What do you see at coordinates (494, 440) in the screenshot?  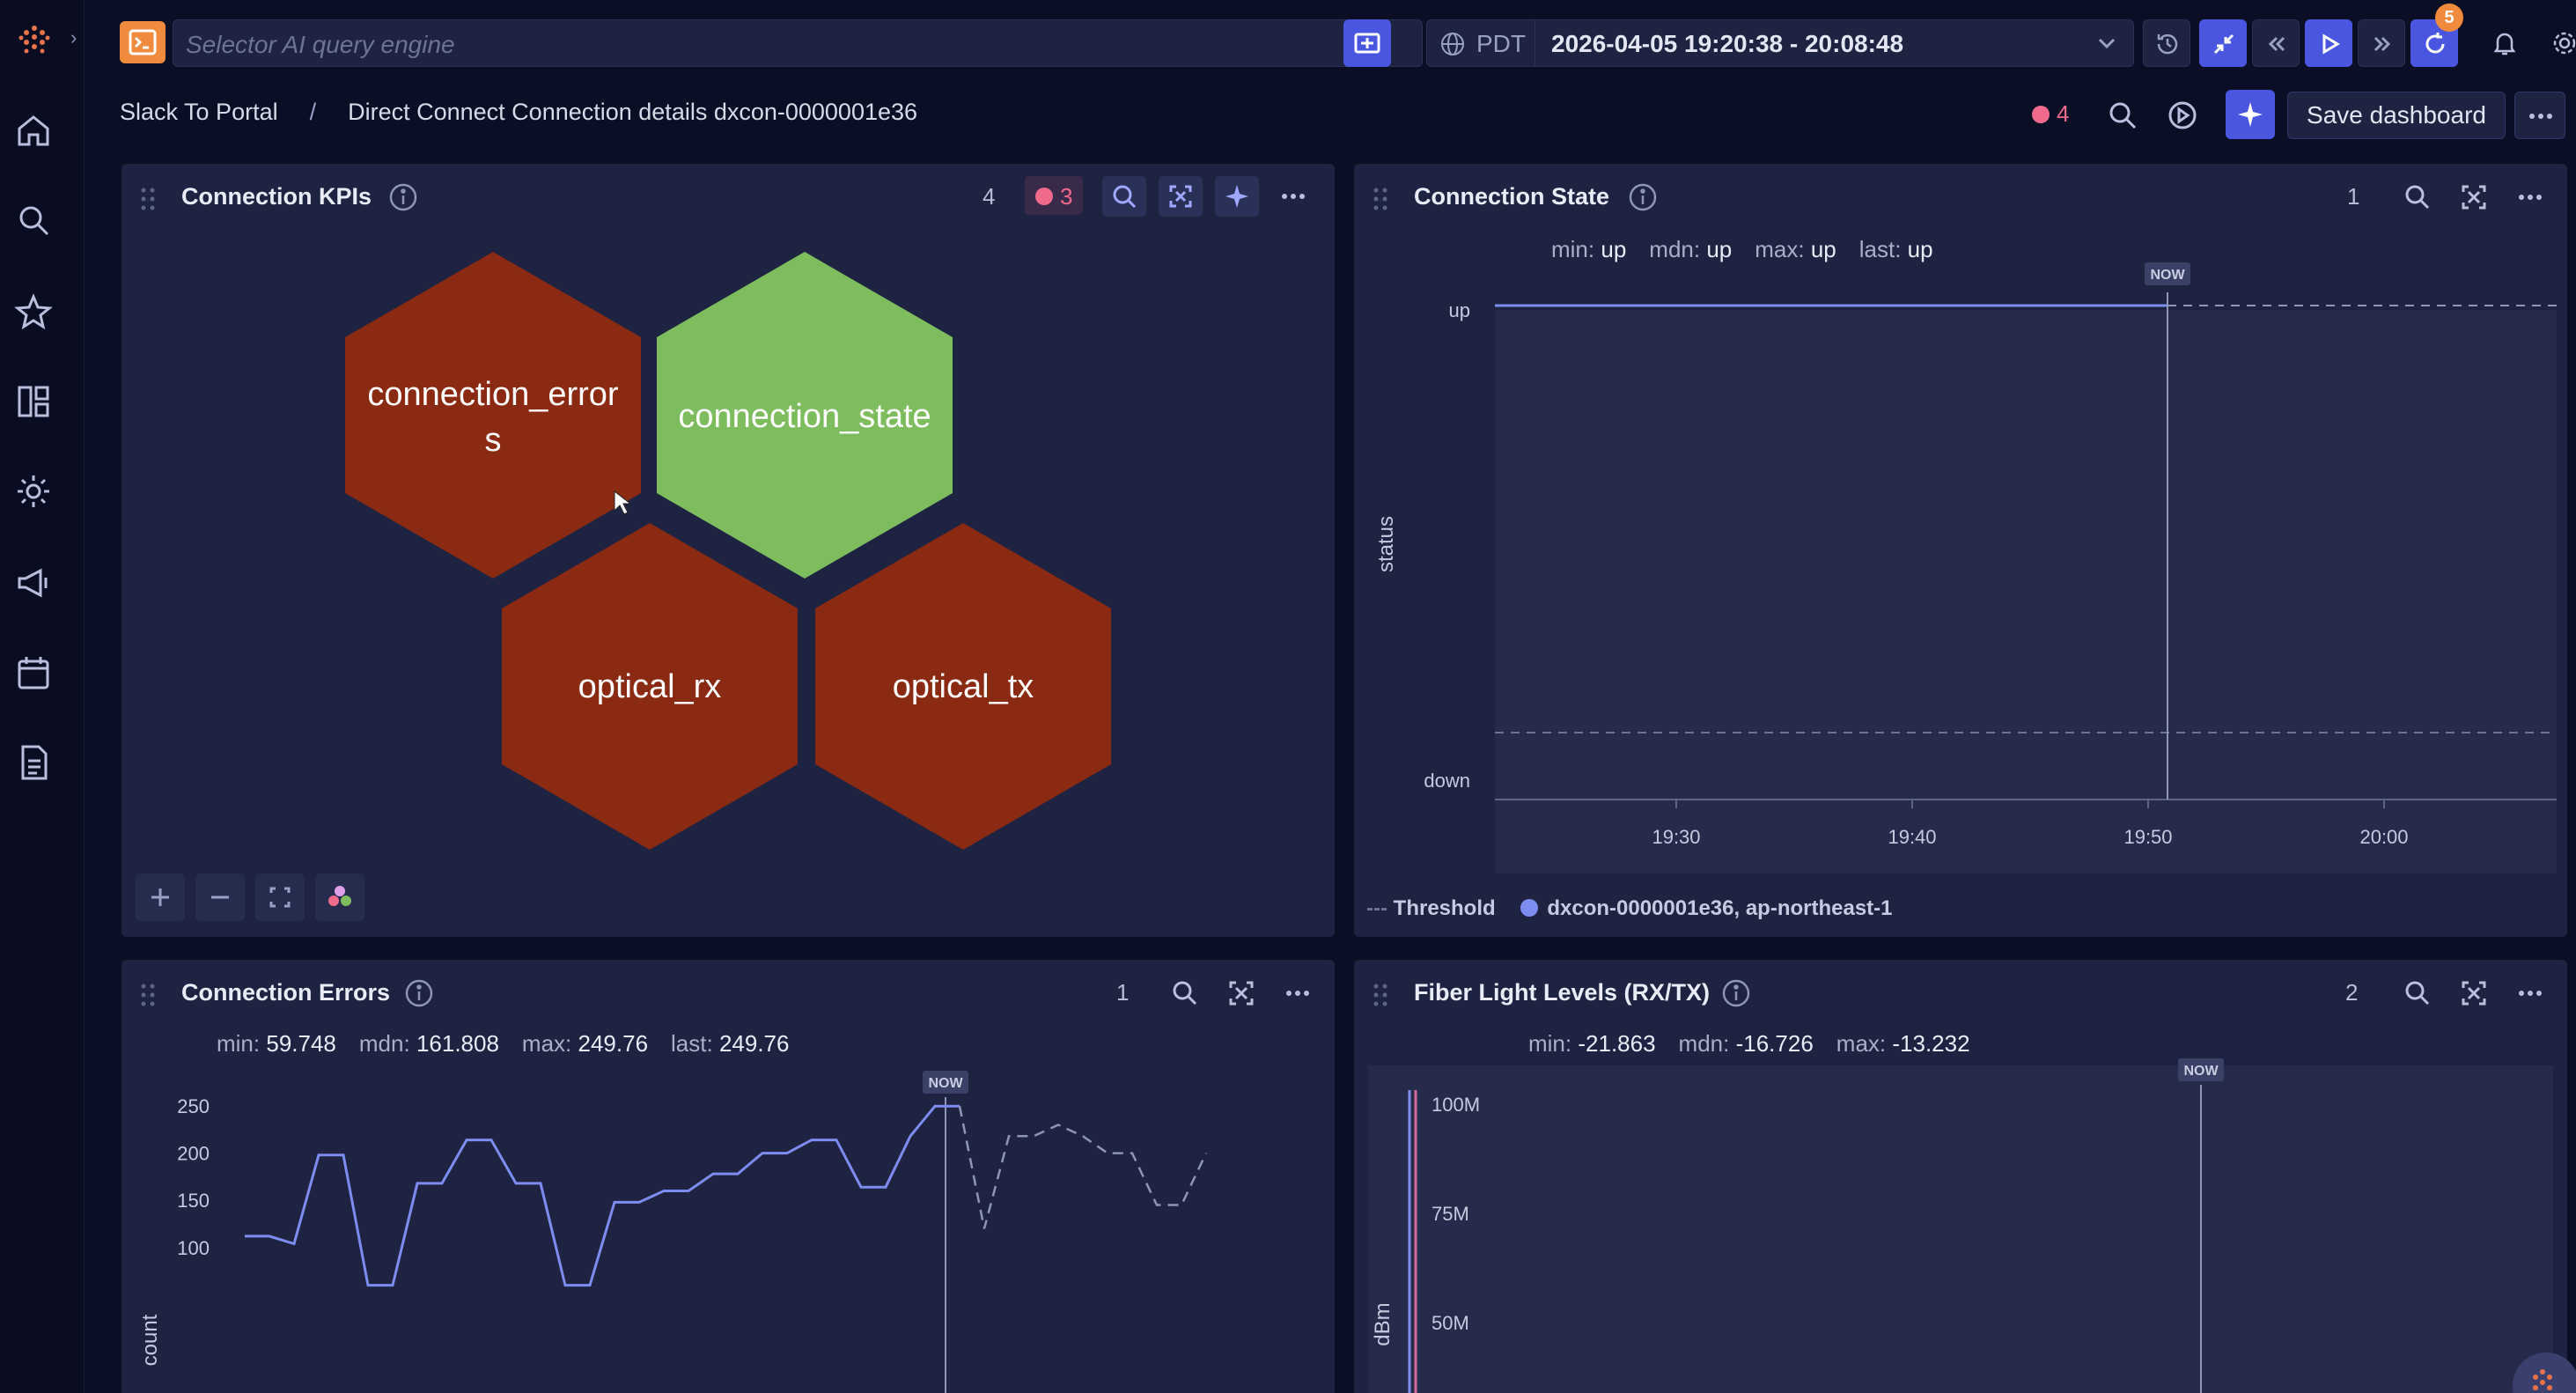 I see `hex-label: s` at bounding box center [494, 440].